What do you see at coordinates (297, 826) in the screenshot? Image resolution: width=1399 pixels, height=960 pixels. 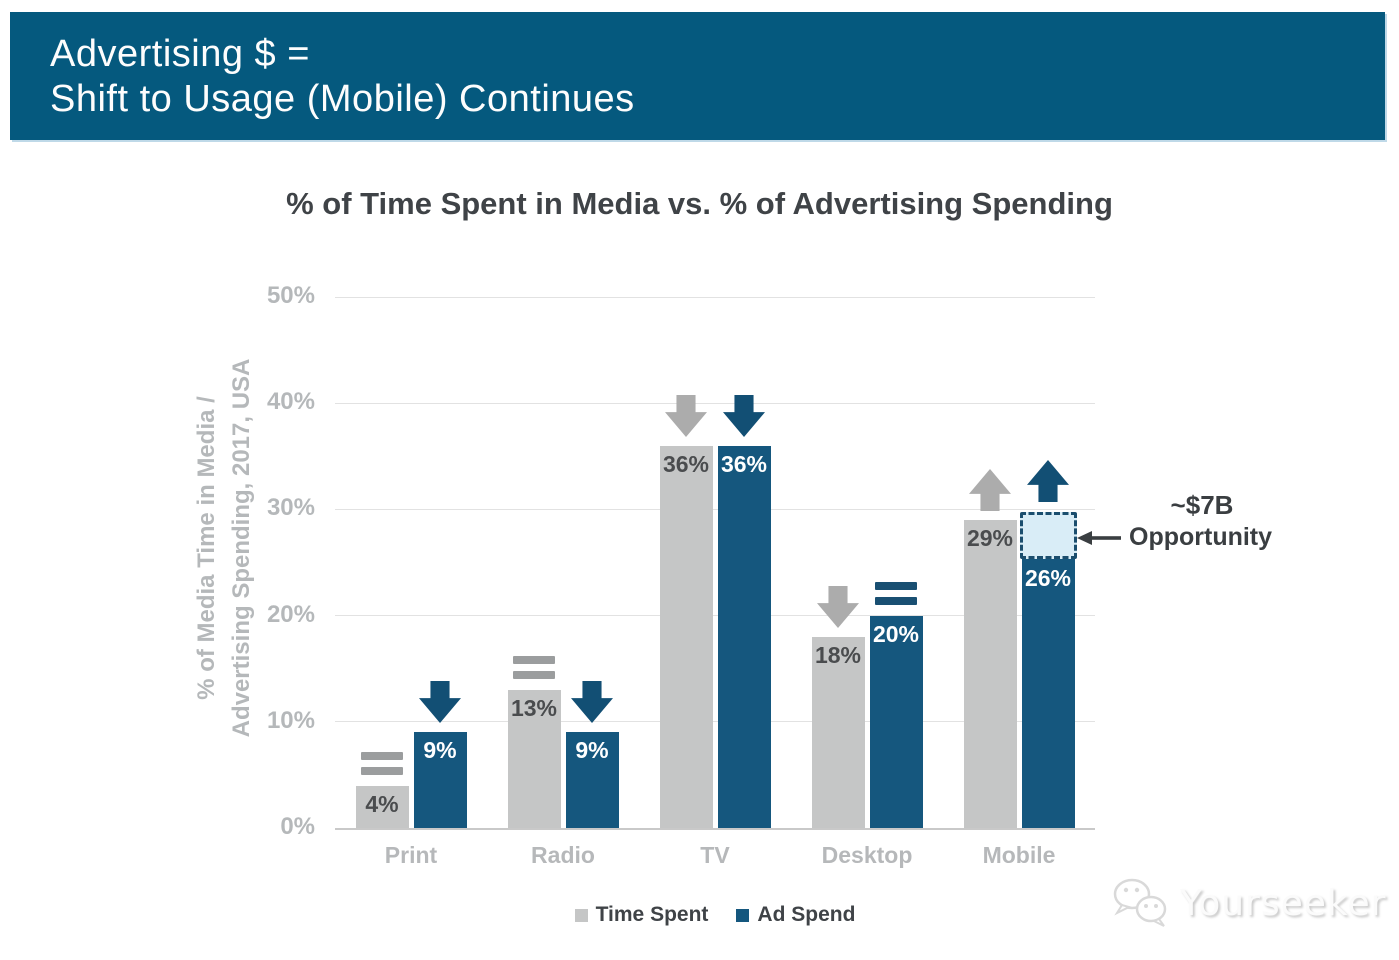 I see `y-tick-label: 0%` at bounding box center [297, 826].